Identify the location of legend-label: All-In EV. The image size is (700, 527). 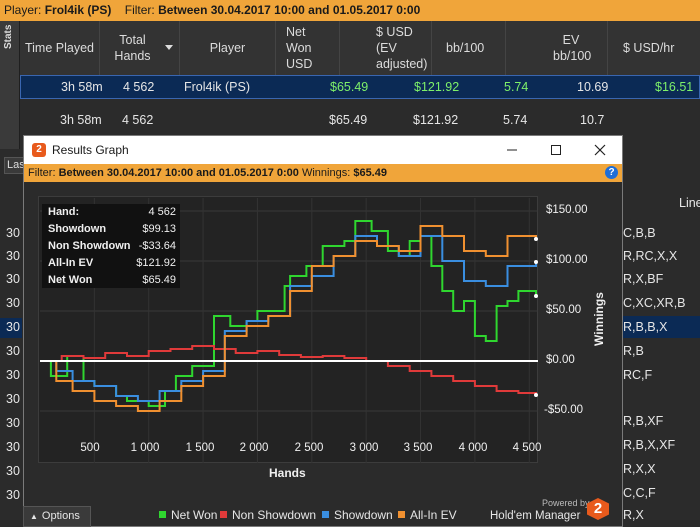
(433, 515).